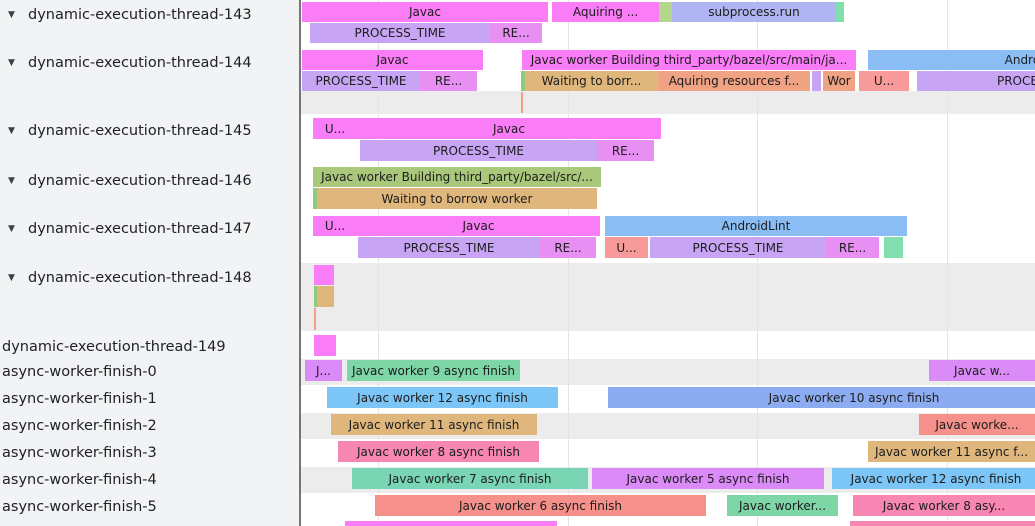 Image resolution: width=1035 pixels, height=526 pixels. I want to click on track-label: dynamic-execution-thread-149, so click(114, 346).